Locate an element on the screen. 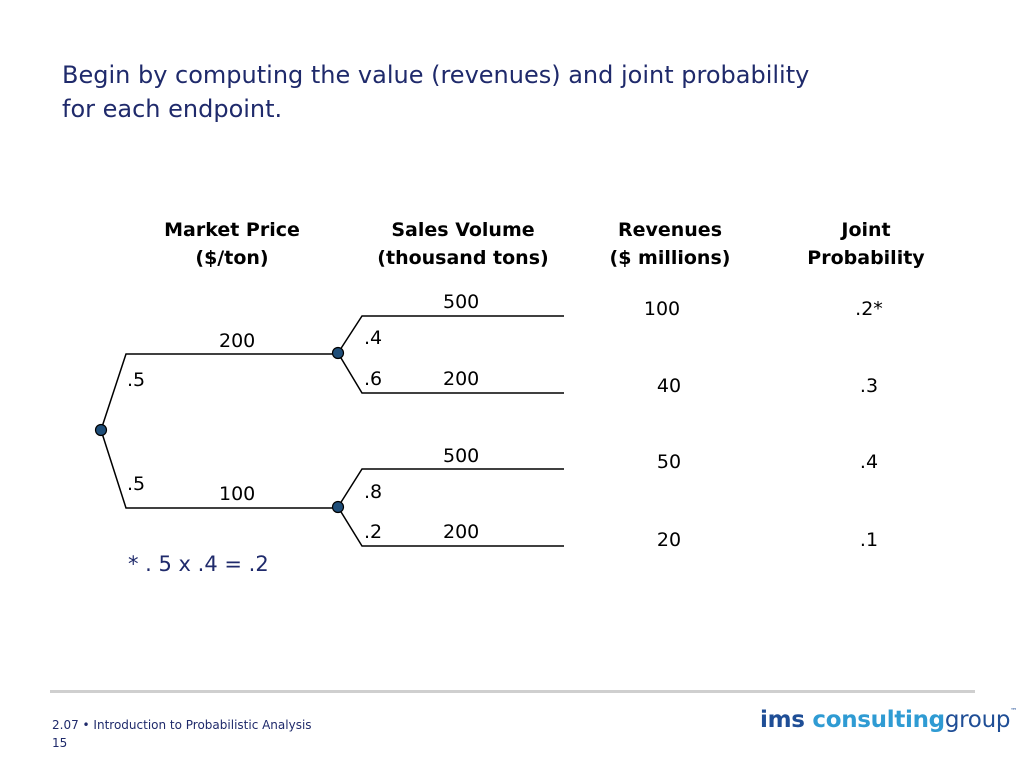 Image resolution: width=1024 pixels, height=768 pixels. volume-value-3: 500 is located at coordinates (461, 456).